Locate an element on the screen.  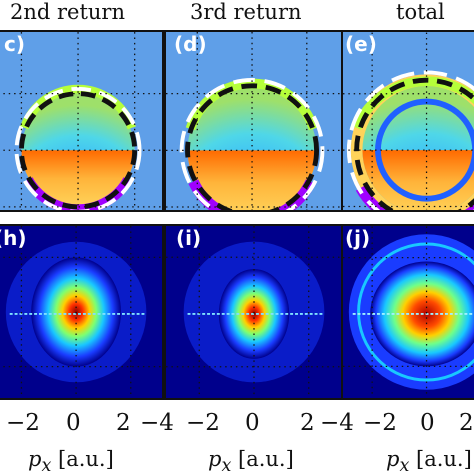
panel-label-e: (e) is located at coordinates (361, 44).